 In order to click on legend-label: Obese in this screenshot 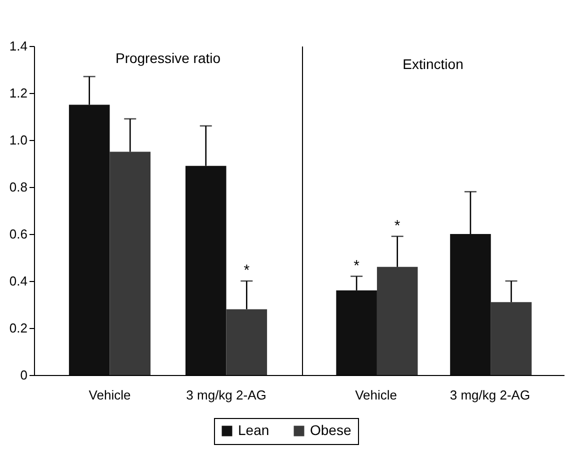, I will do `click(331, 430)`.